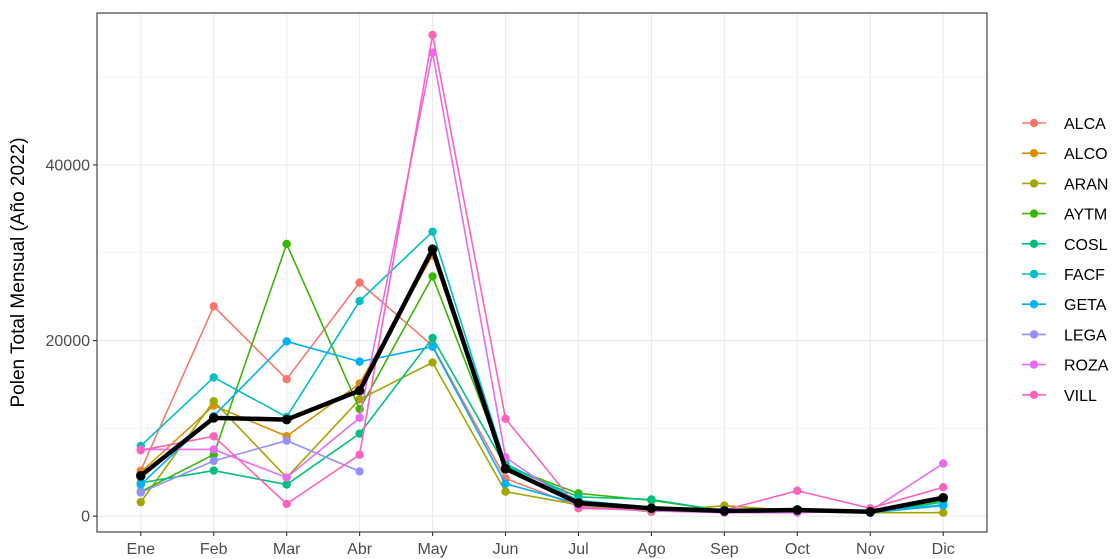  I want to click on legend-item-roza: ROZA, so click(1065, 366).